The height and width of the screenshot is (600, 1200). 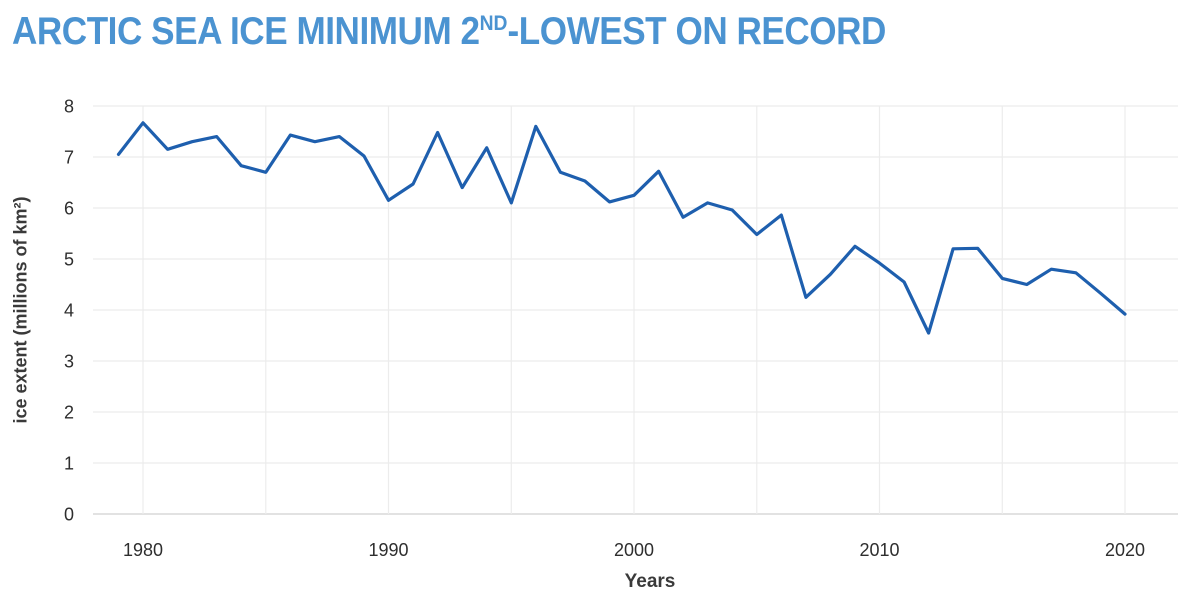 I want to click on y-tick-label: 6, so click(x=69, y=209).